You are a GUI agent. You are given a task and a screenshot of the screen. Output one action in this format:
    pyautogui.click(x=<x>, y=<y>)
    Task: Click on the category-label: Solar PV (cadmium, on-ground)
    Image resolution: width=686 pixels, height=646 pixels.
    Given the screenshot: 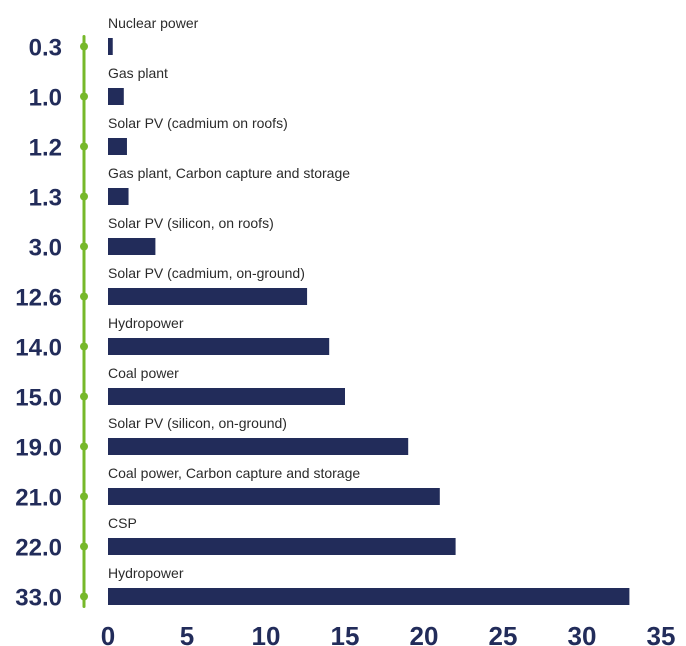 What is the action you would take?
    pyautogui.click(x=206, y=273)
    